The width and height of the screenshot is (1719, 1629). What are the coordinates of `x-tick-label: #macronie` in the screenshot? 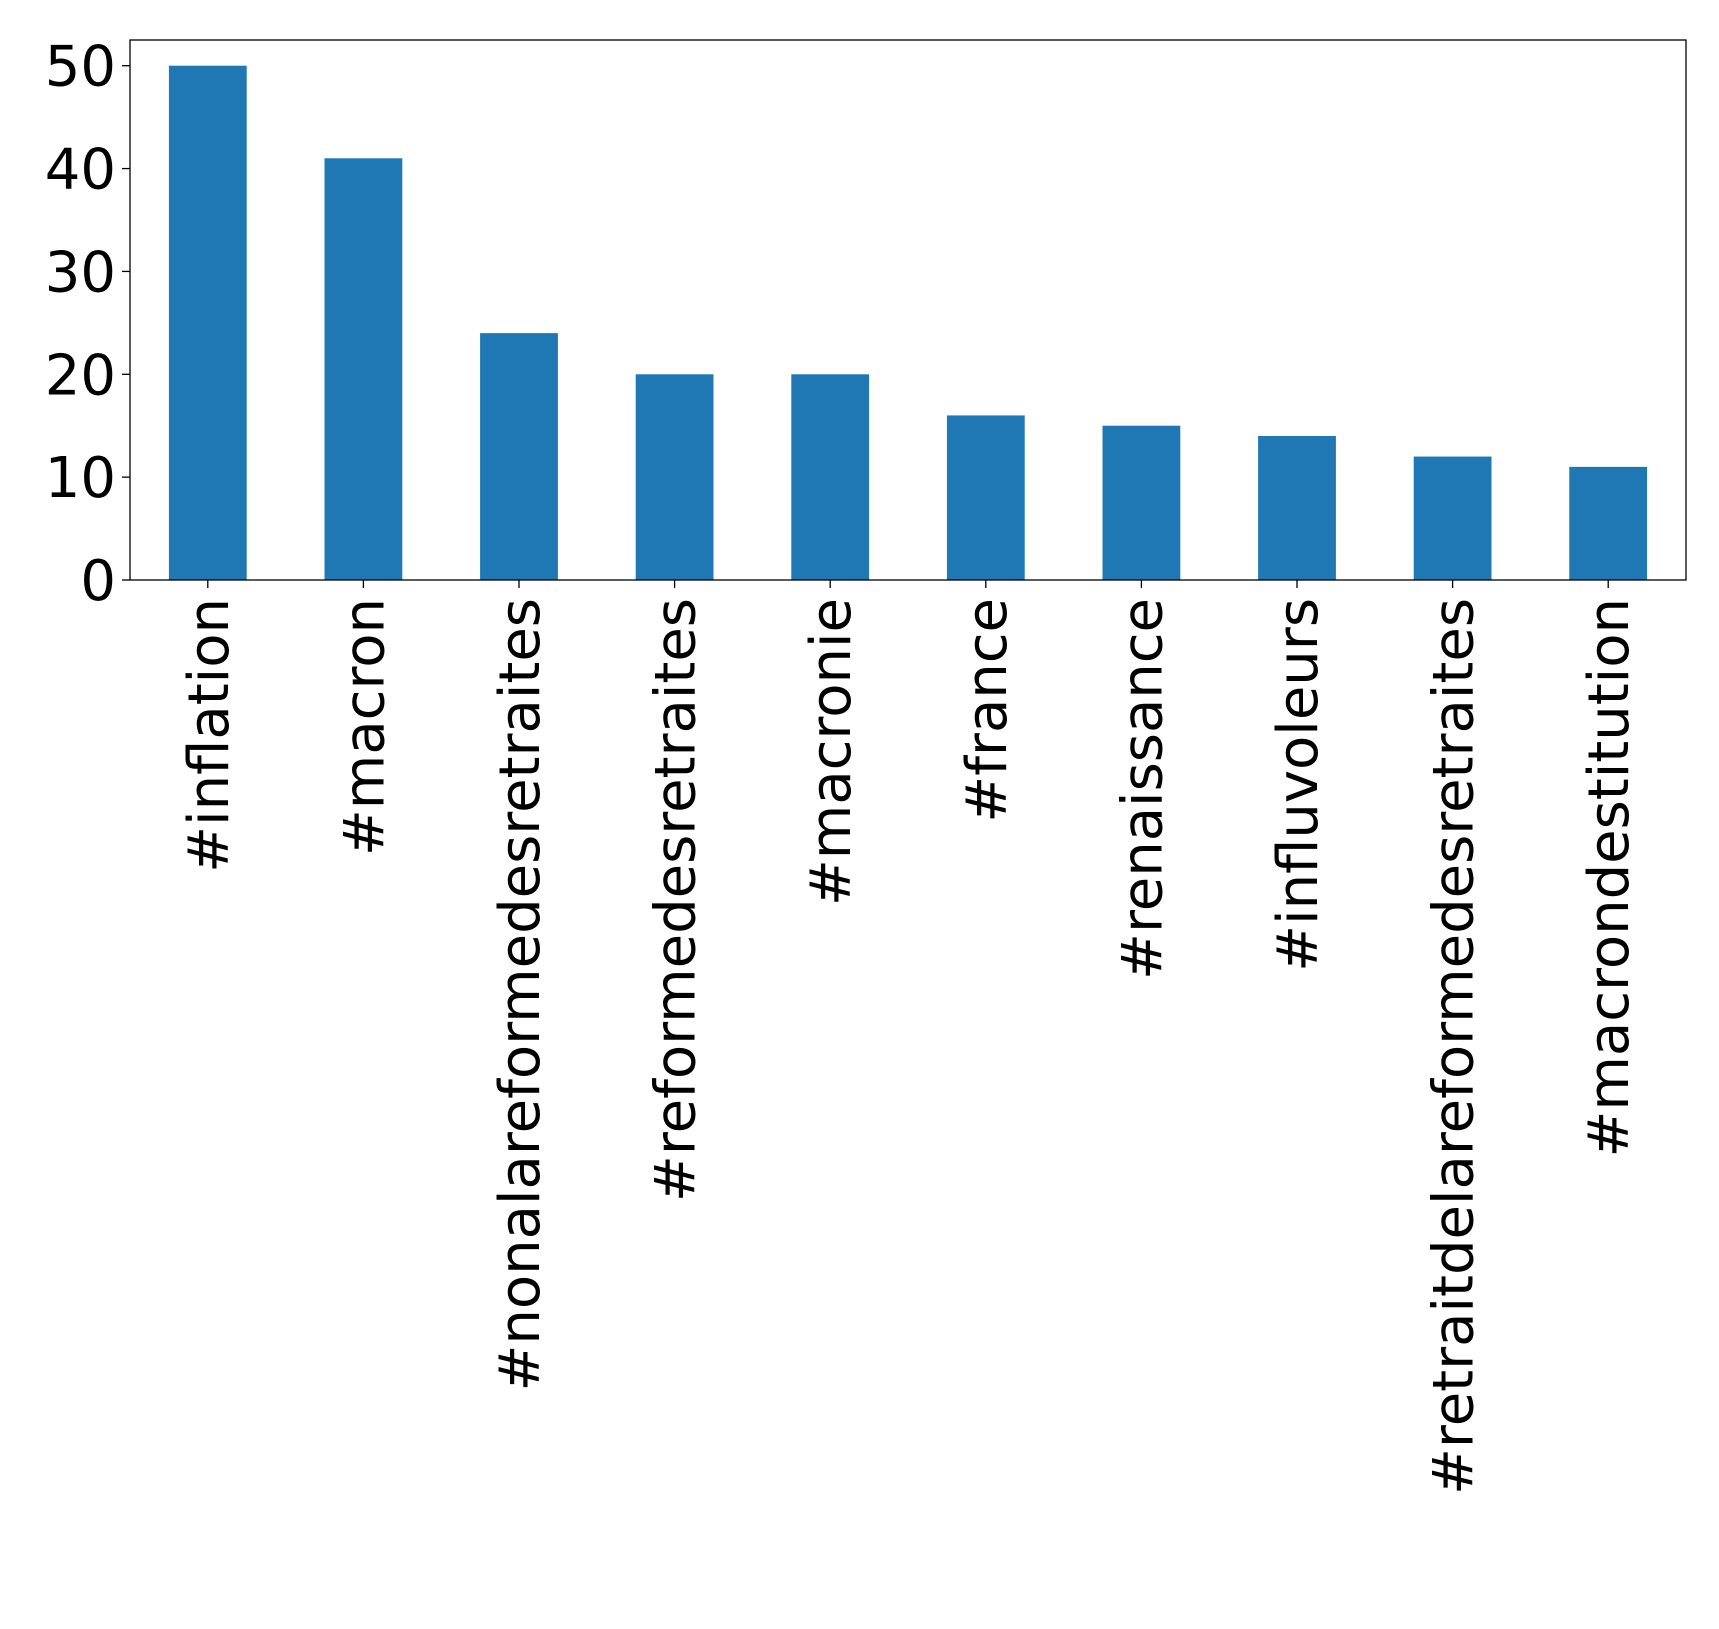 It's located at (831, 752).